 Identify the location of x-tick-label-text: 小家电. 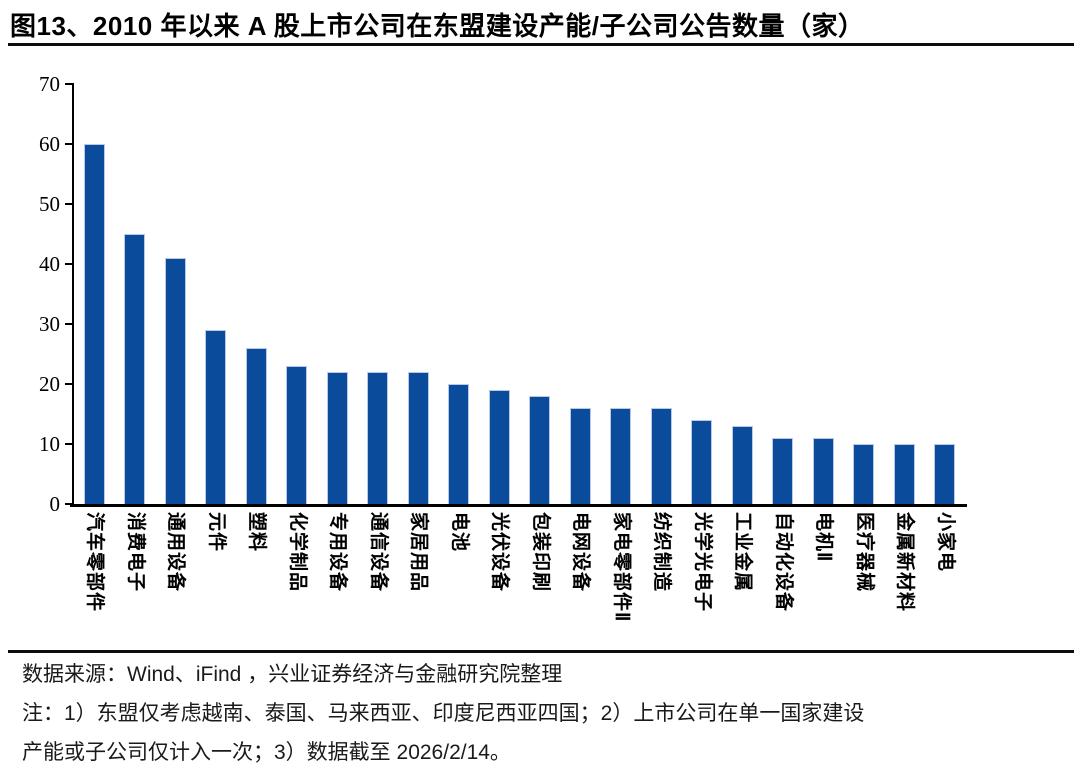
(945, 542).